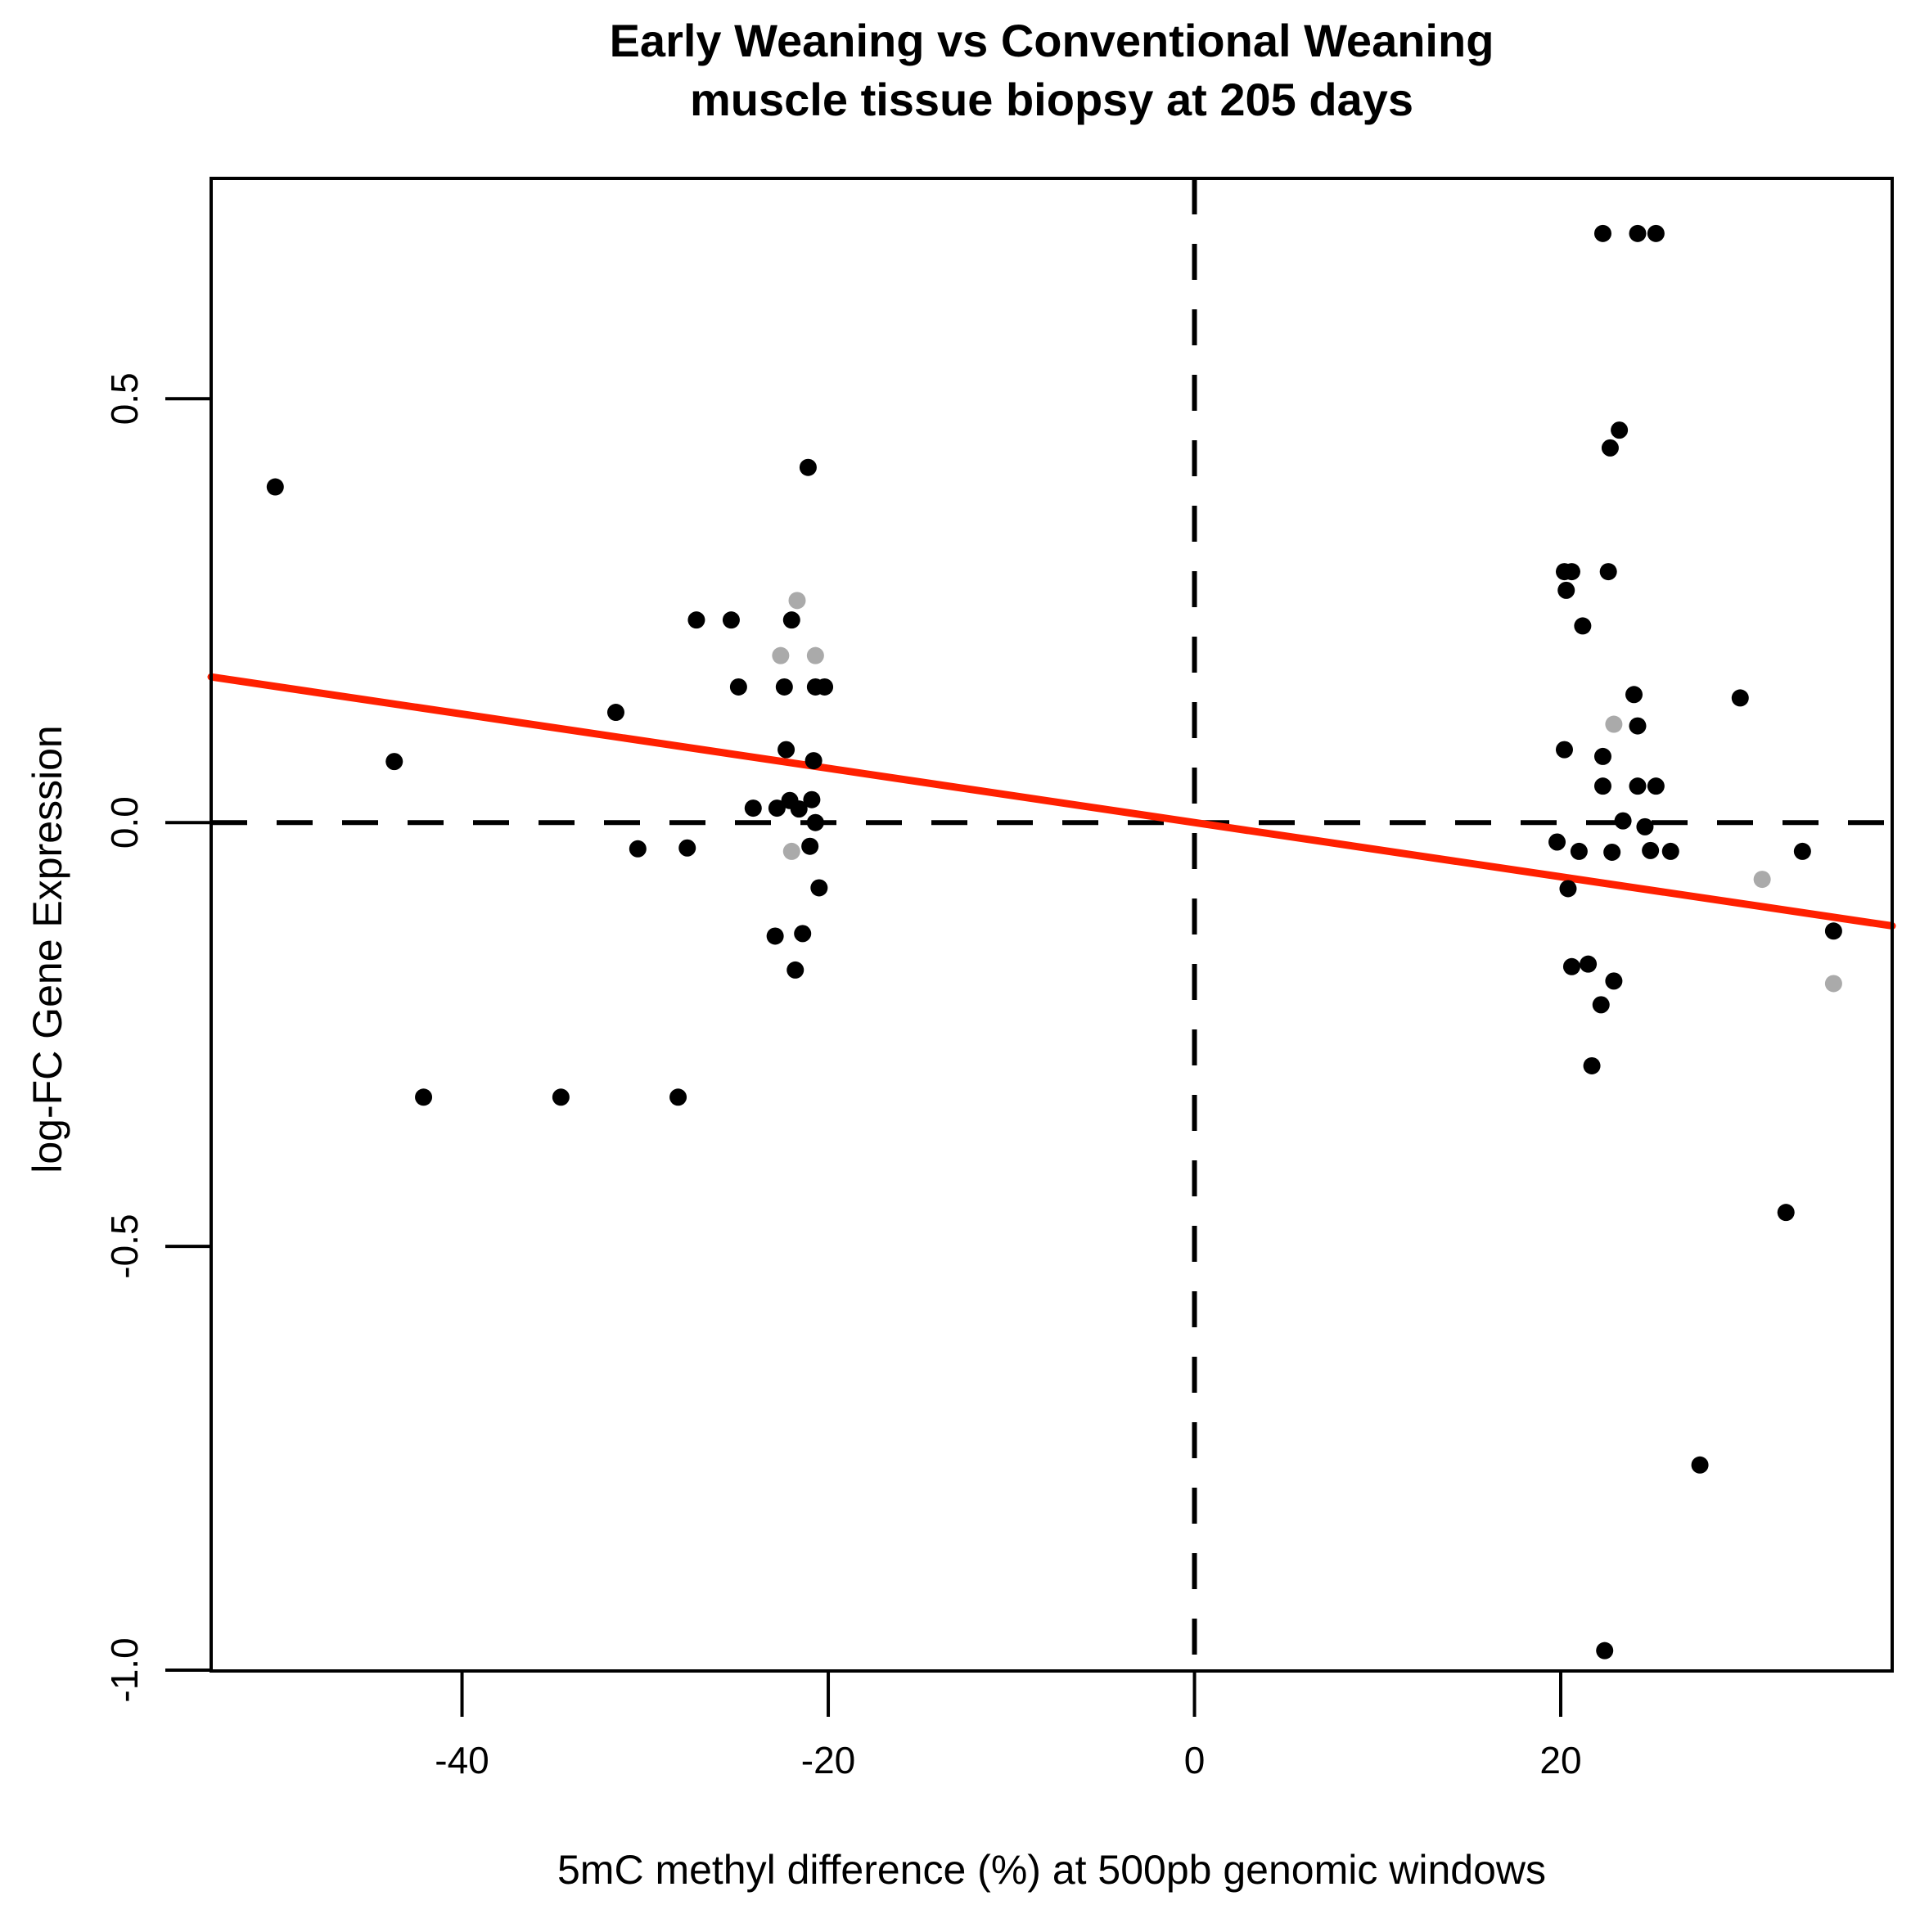  What do you see at coordinates (462, 1760) in the screenshot?
I see `x-tick-label: -40` at bounding box center [462, 1760].